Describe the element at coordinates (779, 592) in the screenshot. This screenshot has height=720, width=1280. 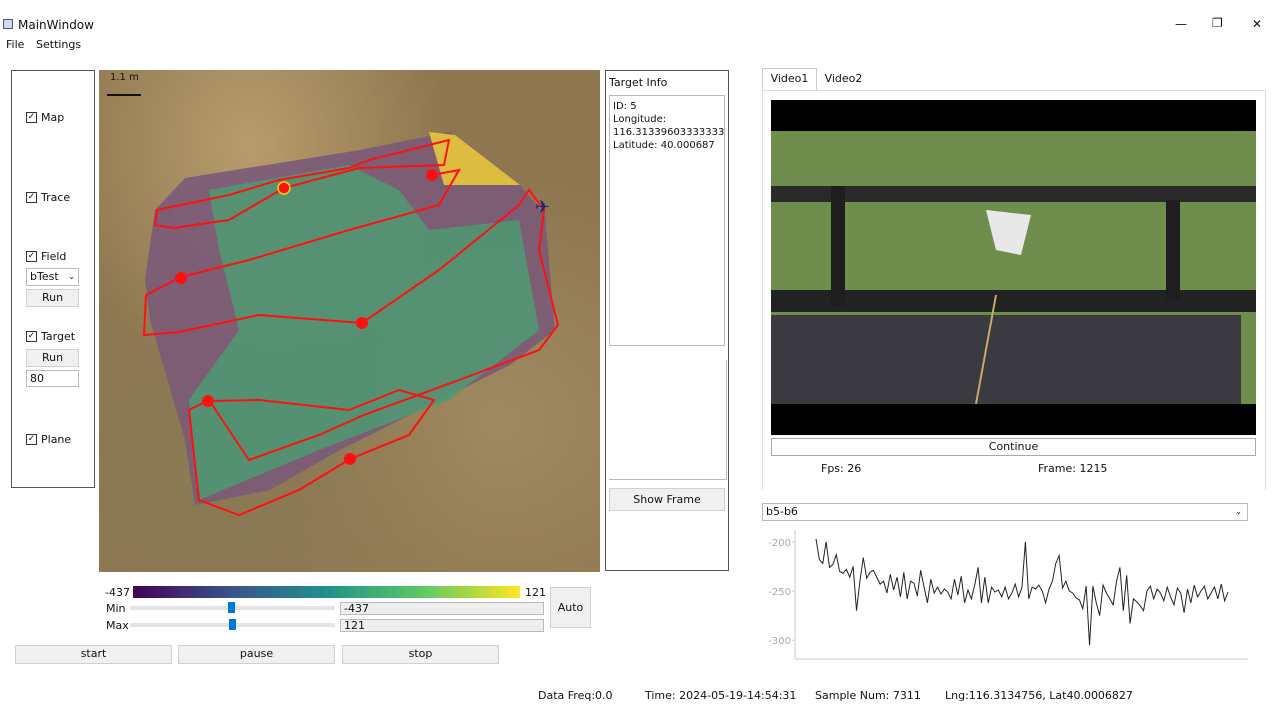
I see `y-tick-label: -250` at that location.